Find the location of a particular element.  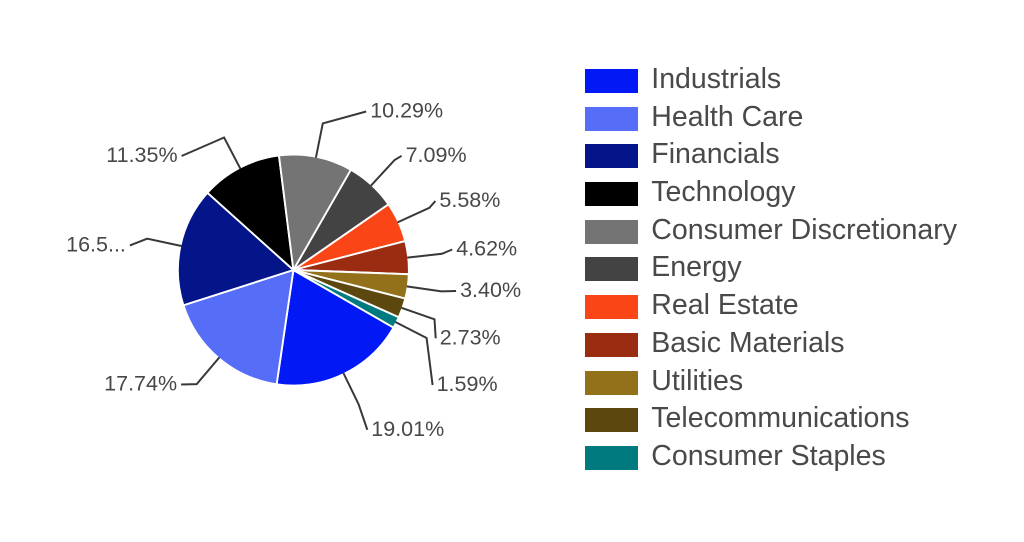

legend-item-telecommunications: Telecommunications is located at coordinates (771, 418).